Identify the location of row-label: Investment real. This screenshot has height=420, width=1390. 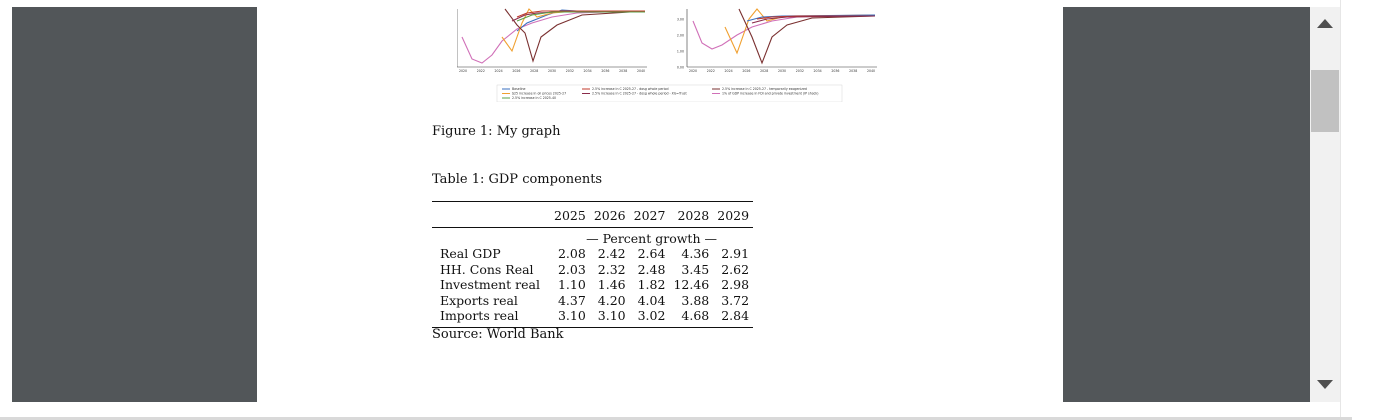
(490, 284).